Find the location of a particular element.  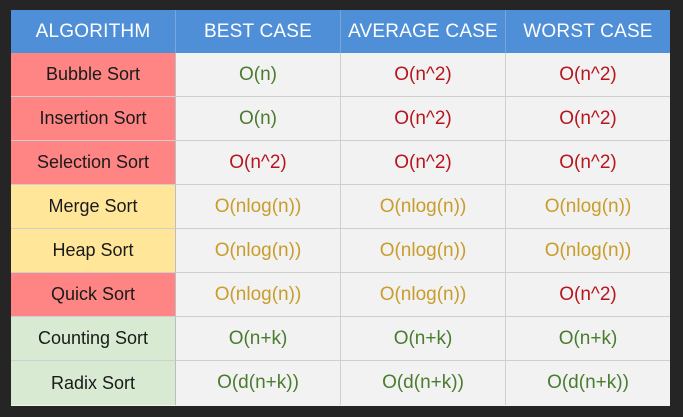

worst-case-cell: O(d(n+k)) is located at coordinates (588, 383).